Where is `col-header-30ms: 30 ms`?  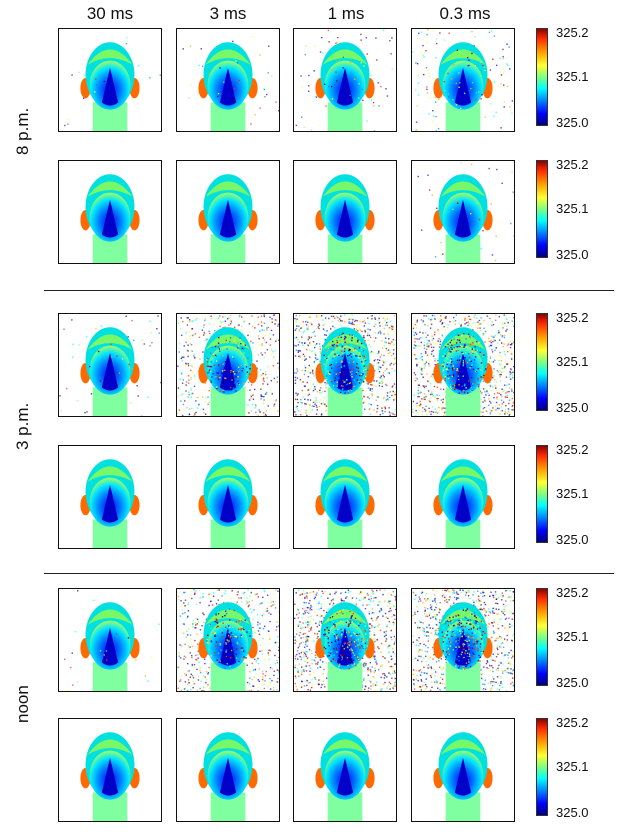
col-header-30ms: 30 ms is located at coordinates (110, 13).